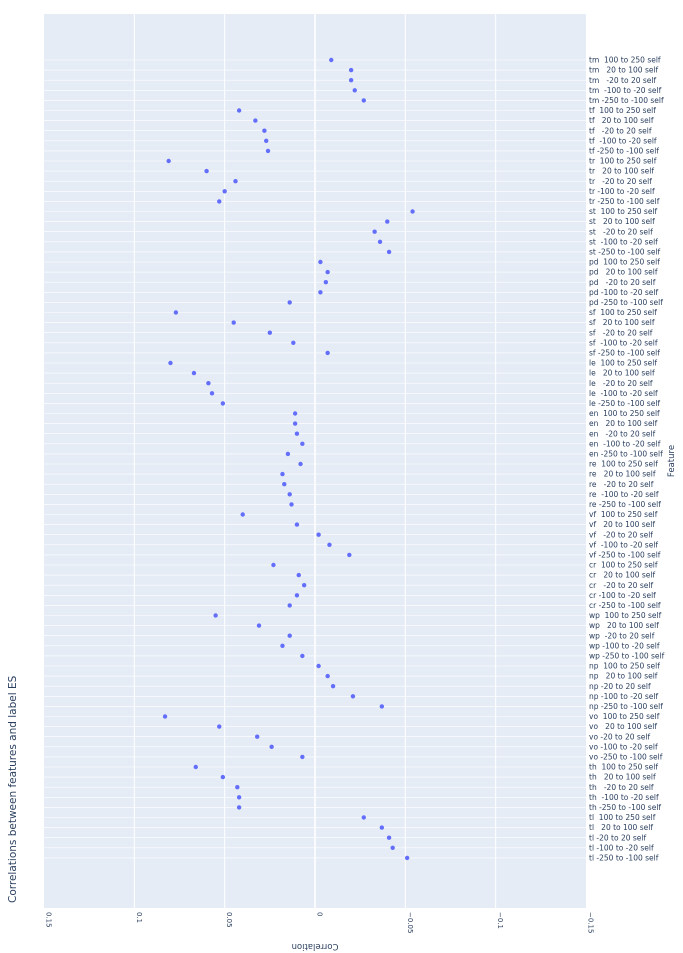  I want to click on feature-tick-label: pd -250 to -100 self, so click(626, 302).